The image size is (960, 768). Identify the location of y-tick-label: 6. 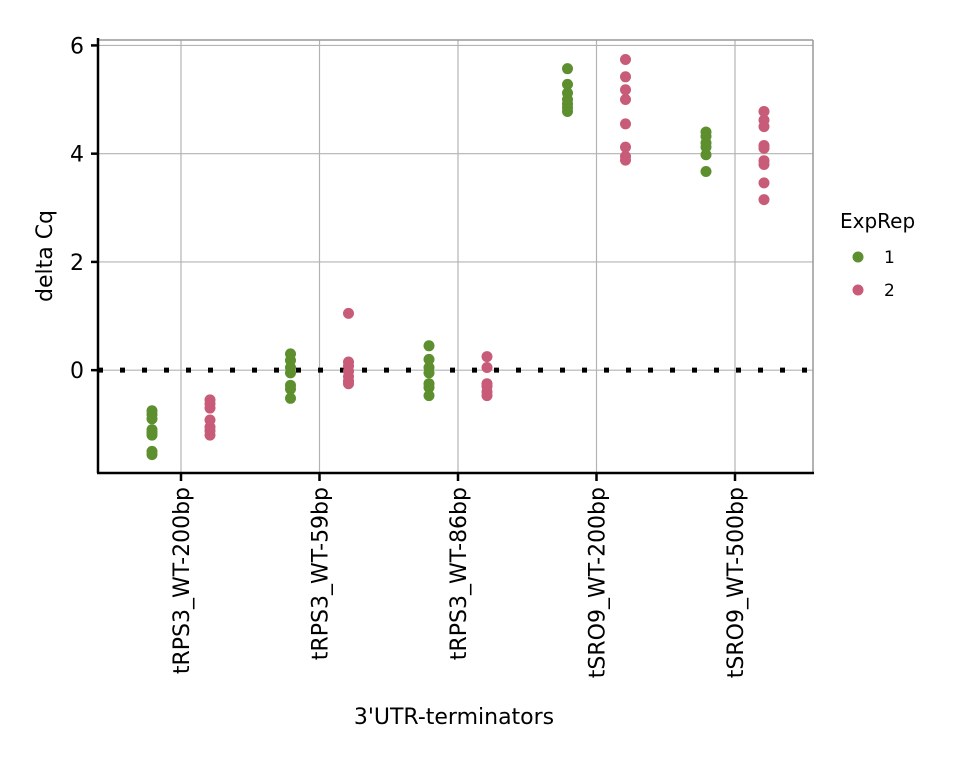
(77, 46).